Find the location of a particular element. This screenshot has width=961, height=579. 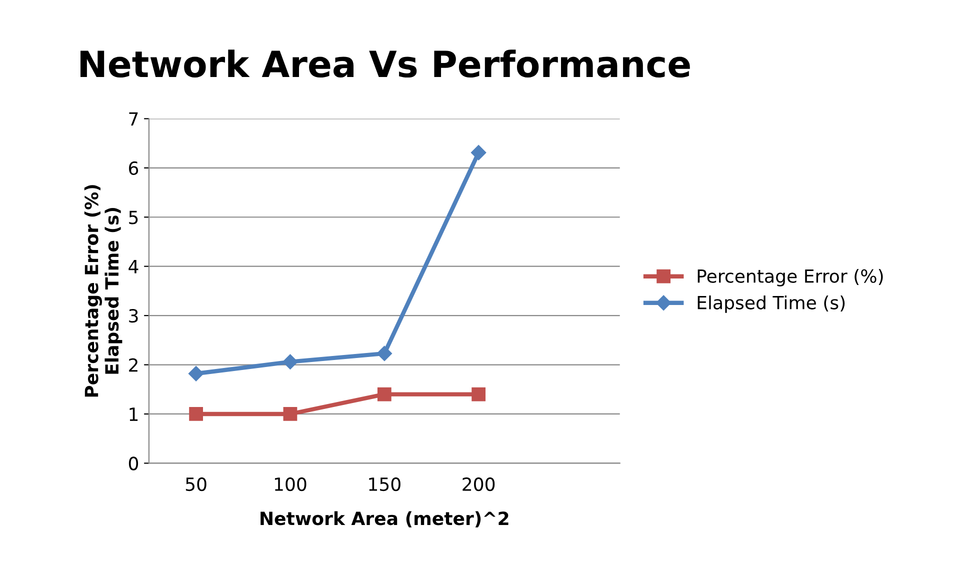

y-tick-label: 3 is located at coordinates (133, 316).